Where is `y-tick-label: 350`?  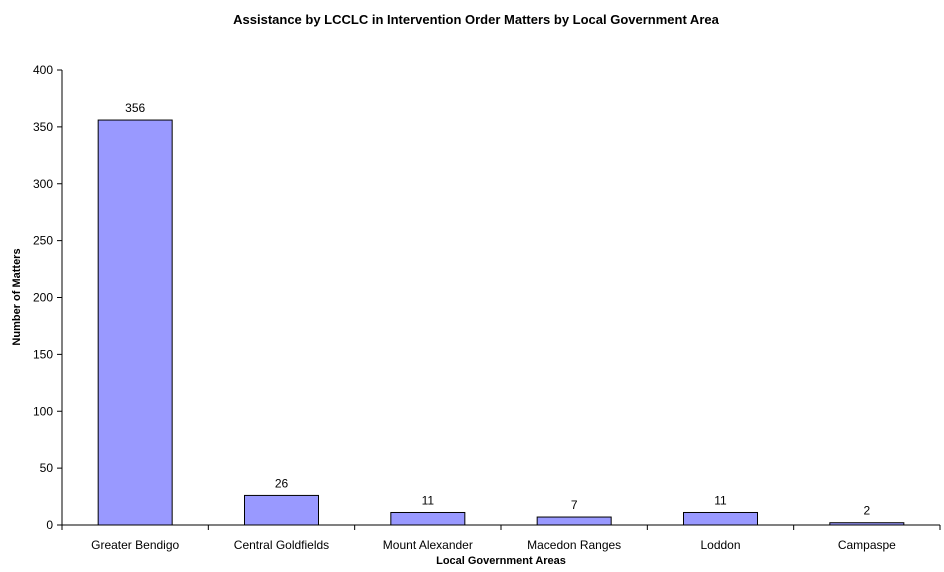
y-tick-label: 350 is located at coordinates (43, 127).